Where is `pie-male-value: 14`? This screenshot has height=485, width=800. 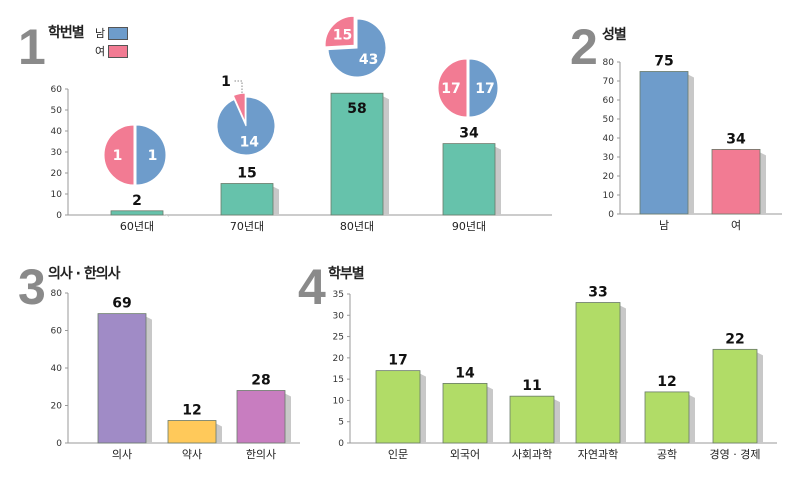 pie-male-value: 14 is located at coordinates (250, 143).